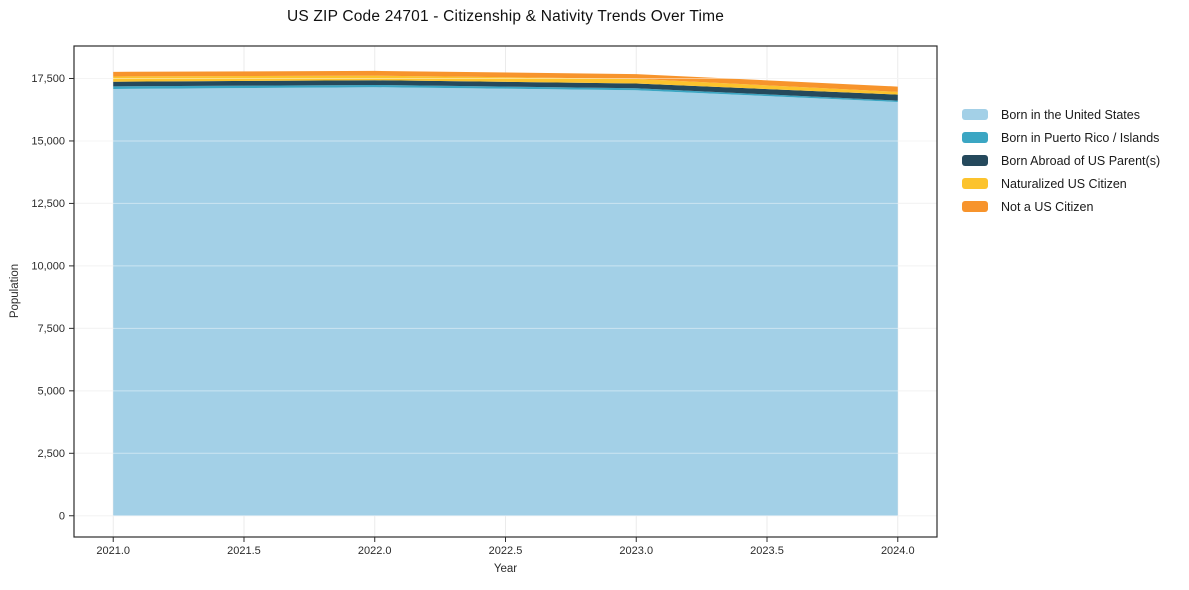 The width and height of the screenshot is (1189, 590). Describe the element at coordinates (1064, 183) in the screenshot. I see `legend-label: Naturalized US Citizen` at that location.